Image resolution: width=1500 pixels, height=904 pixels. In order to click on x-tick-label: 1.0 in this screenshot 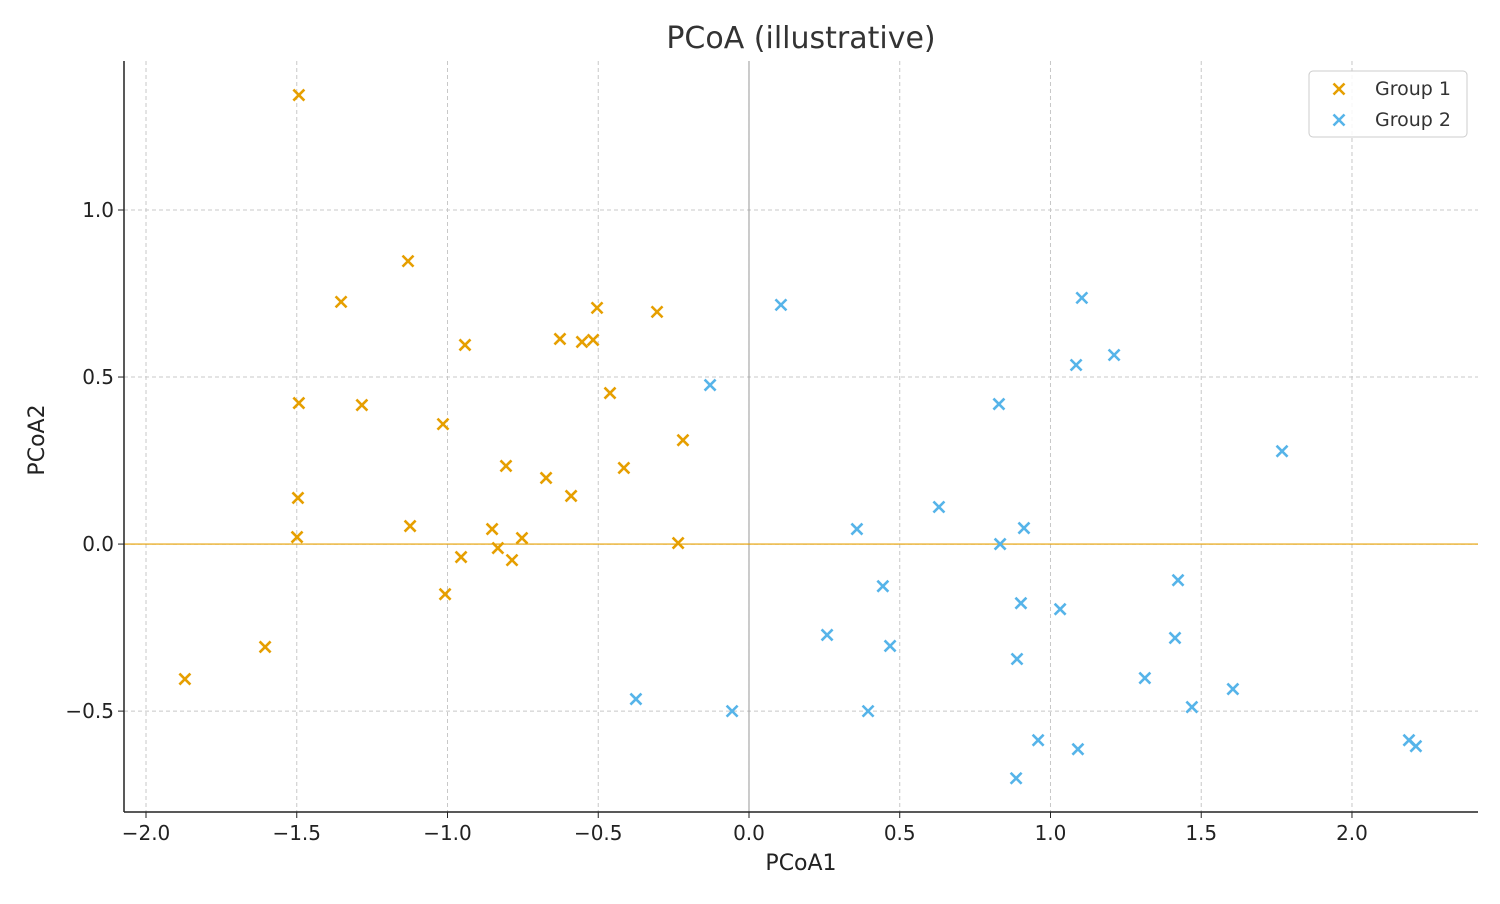, I will do `click(1051, 833)`.